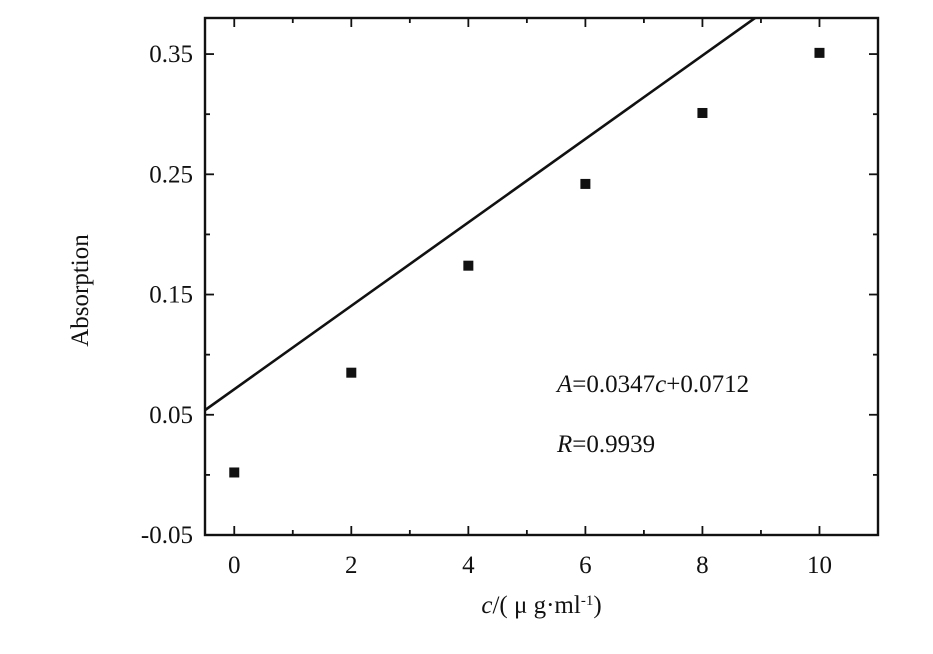 The image size is (933, 654). I want to click on x-tick-label: 10, so click(819, 565).